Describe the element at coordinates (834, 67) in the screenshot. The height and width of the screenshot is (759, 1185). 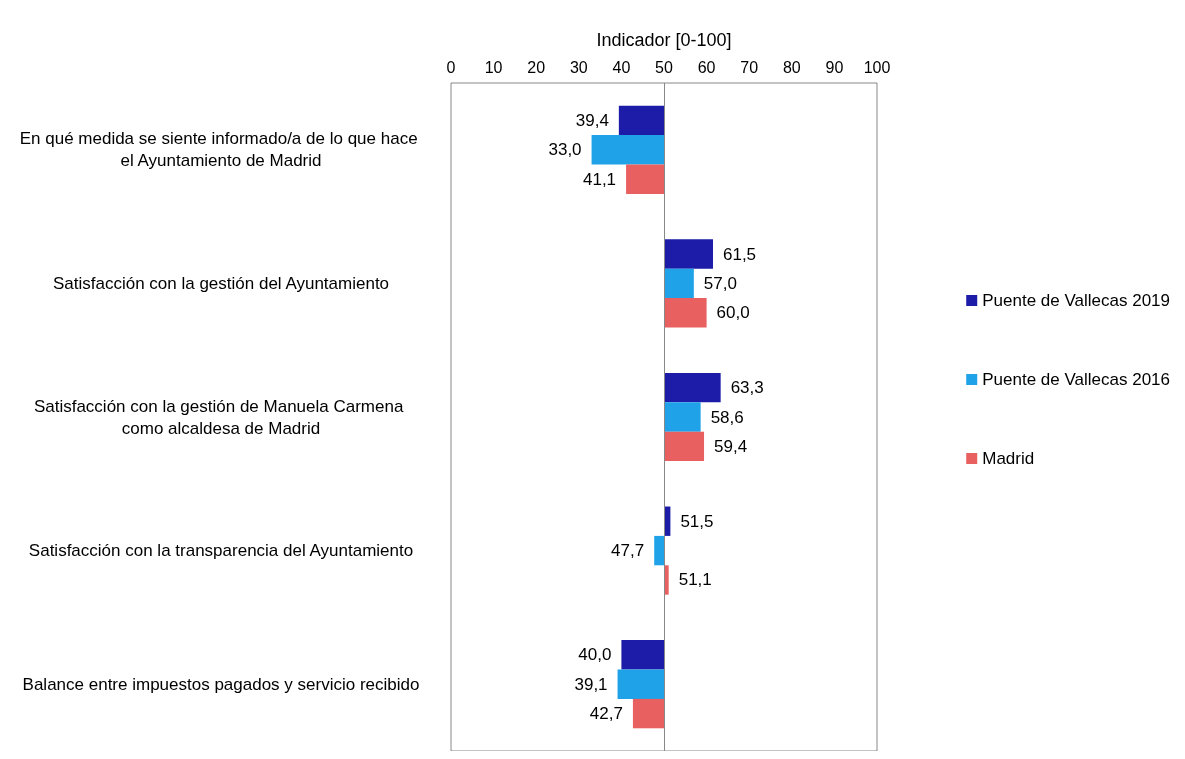
I see `x-tick-label: 90` at that location.